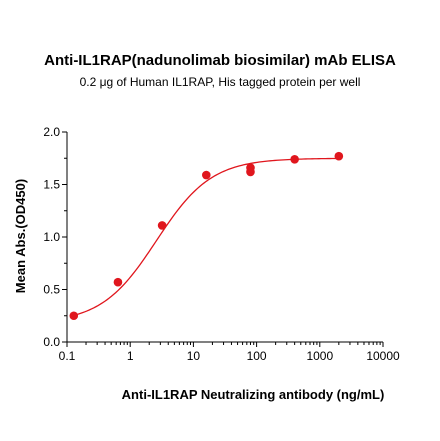 The height and width of the screenshot is (441, 440). Describe the element at coordinates (67, 356) in the screenshot. I see `x-tick-label: 0.1` at that location.